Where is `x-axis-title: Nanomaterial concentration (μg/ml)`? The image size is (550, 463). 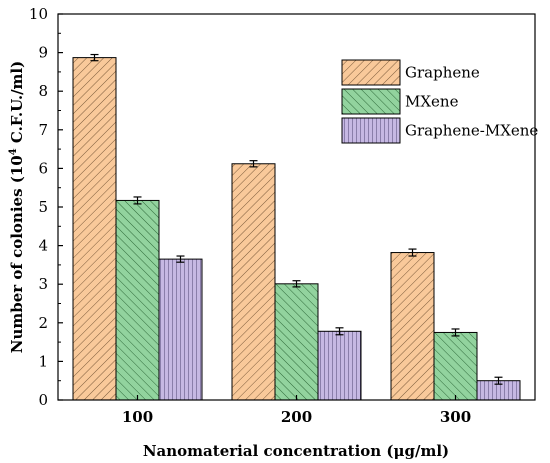
x-axis-title: Nanomaterial concentration (μg/ml) is located at coordinates (296, 451).